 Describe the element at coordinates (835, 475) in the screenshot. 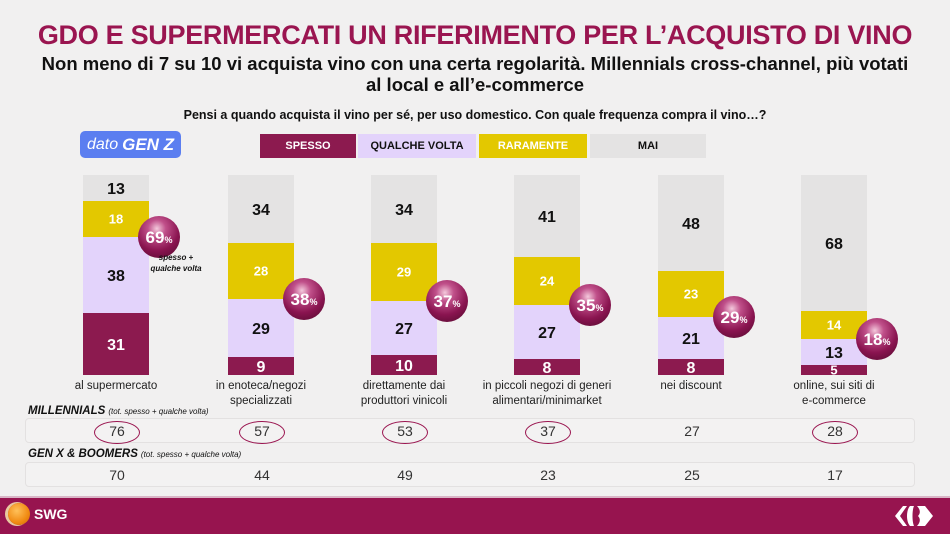

I see `comparison-value: 17` at that location.